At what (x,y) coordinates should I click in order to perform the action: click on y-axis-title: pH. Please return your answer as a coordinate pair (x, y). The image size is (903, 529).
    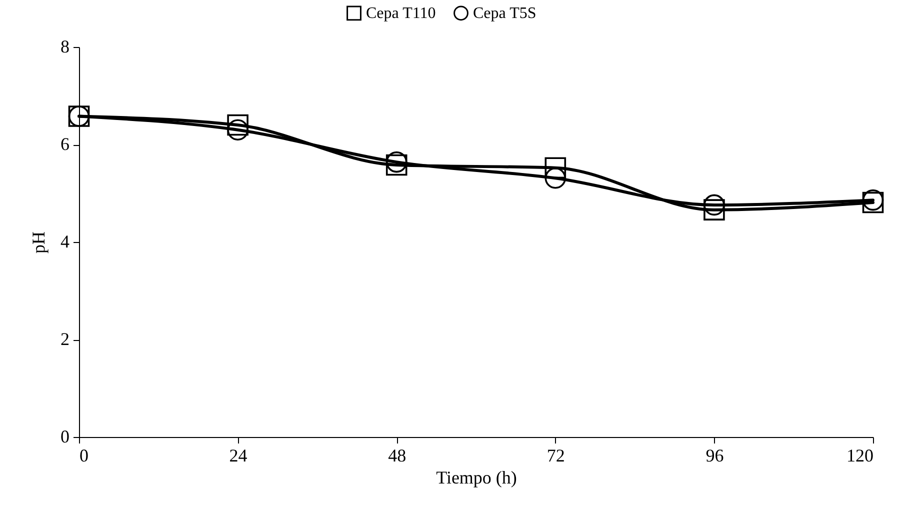
    Looking at the image, I should click on (38, 243).